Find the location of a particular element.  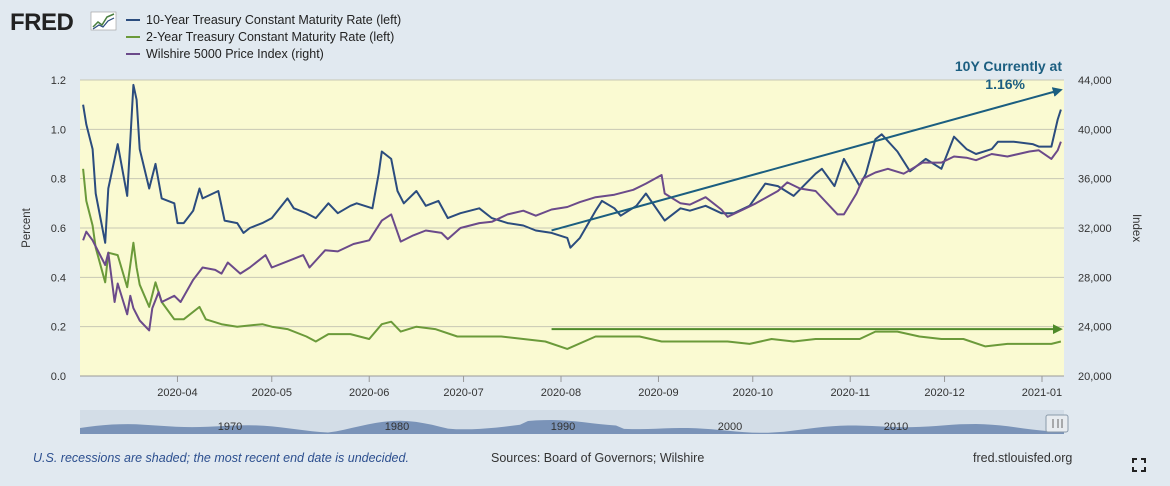

navigator-handle is located at coordinates (1057, 423).